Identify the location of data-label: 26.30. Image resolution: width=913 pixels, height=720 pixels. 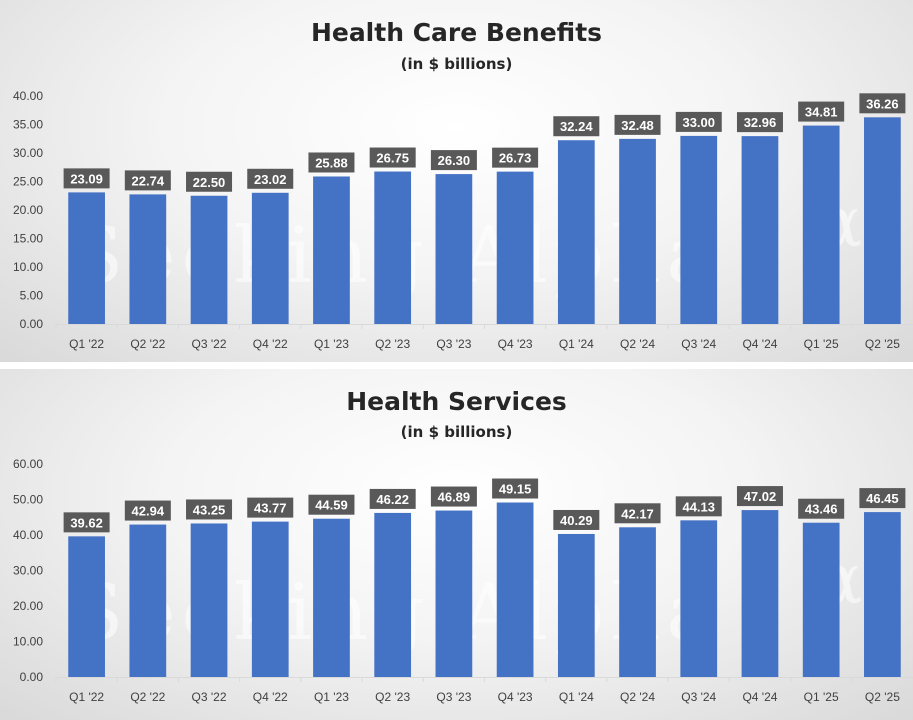
(454, 160).